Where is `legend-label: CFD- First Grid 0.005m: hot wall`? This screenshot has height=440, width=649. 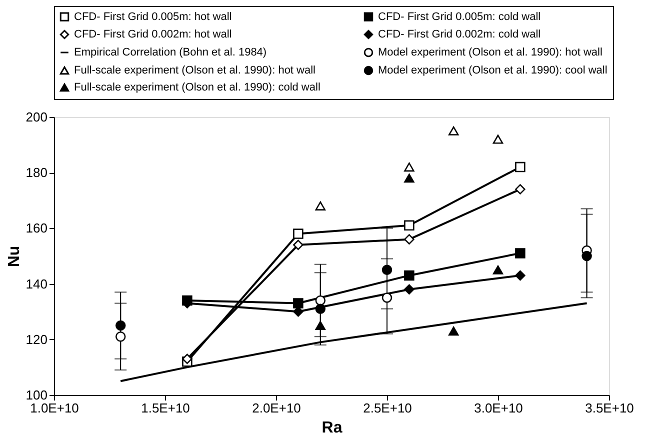
legend-label: CFD- First Grid 0.005m: hot wall is located at coordinates (153, 16).